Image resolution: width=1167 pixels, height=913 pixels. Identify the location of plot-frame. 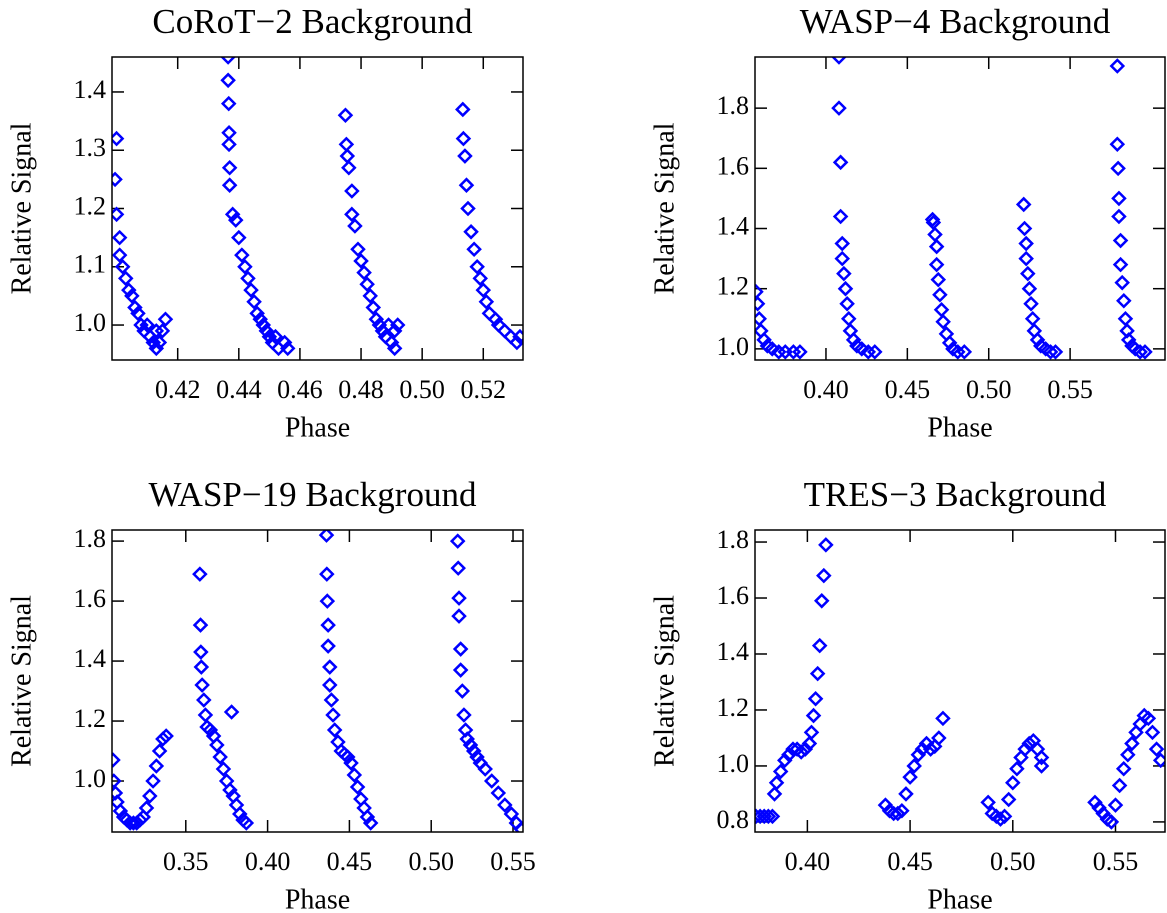
(317, 681).